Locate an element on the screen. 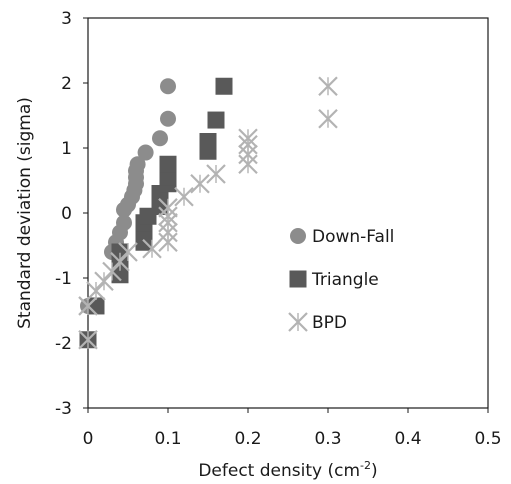  x-tick-label: 0.1 is located at coordinates (167, 439).